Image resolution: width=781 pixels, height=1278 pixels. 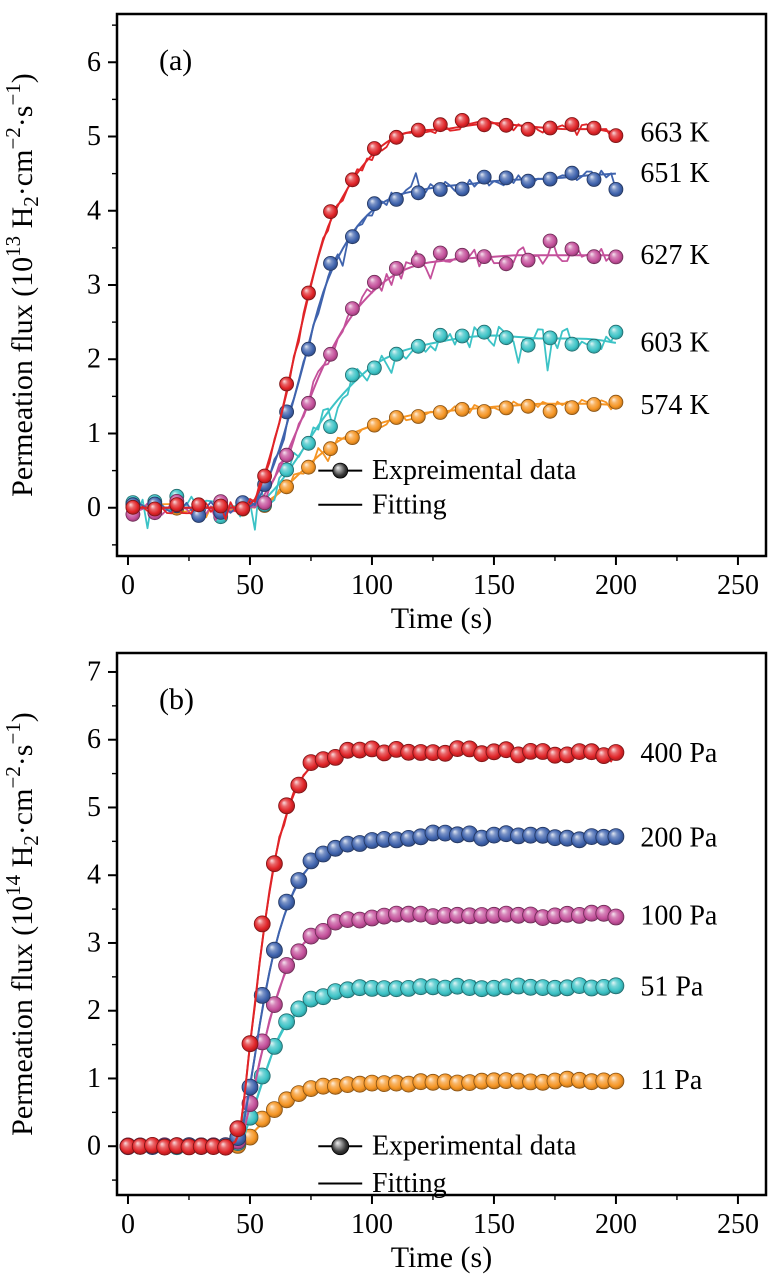 What do you see at coordinates (674, 405) in the screenshot?
I see `series-label: 574 K` at bounding box center [674, 405].